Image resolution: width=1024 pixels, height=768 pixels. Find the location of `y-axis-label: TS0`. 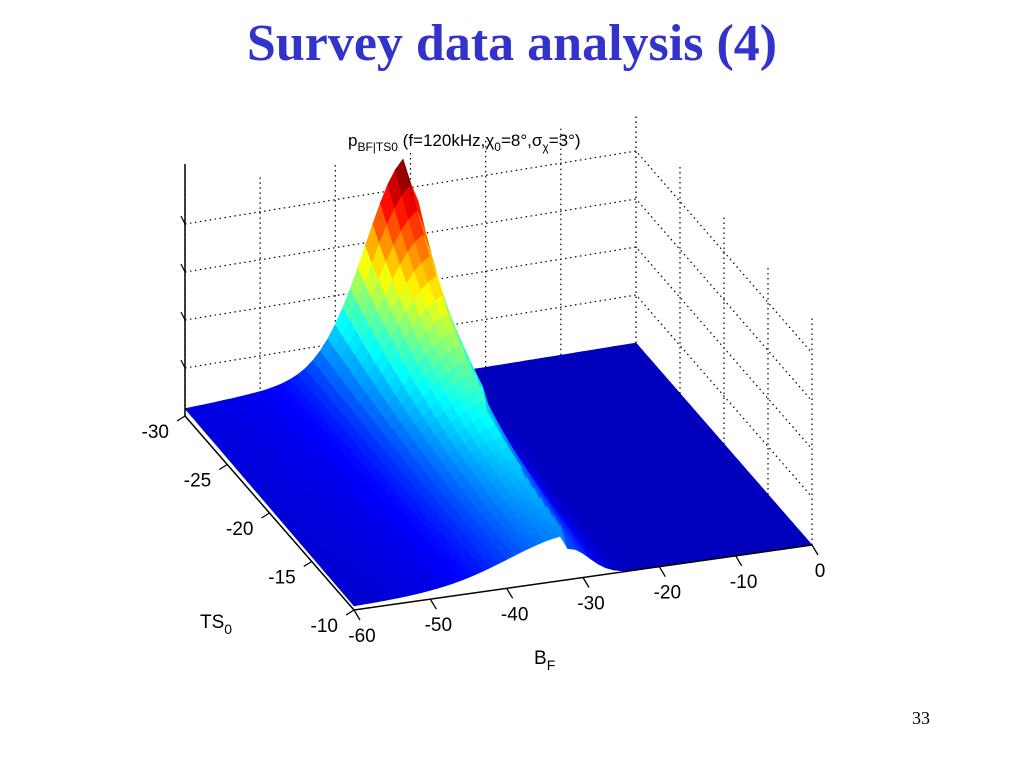

y-axis-label: TS0 is located at coordinates (216, 624).